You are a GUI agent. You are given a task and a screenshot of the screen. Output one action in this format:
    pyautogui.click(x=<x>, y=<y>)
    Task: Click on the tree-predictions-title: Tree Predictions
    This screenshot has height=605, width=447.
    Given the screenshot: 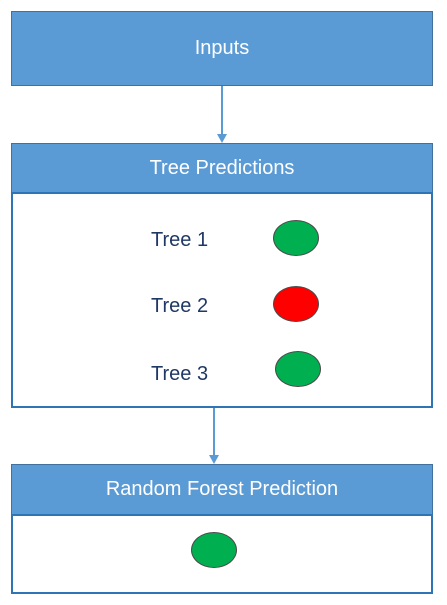 What is the action you would take?
    pyautogui.click(x=222, y=167)
    